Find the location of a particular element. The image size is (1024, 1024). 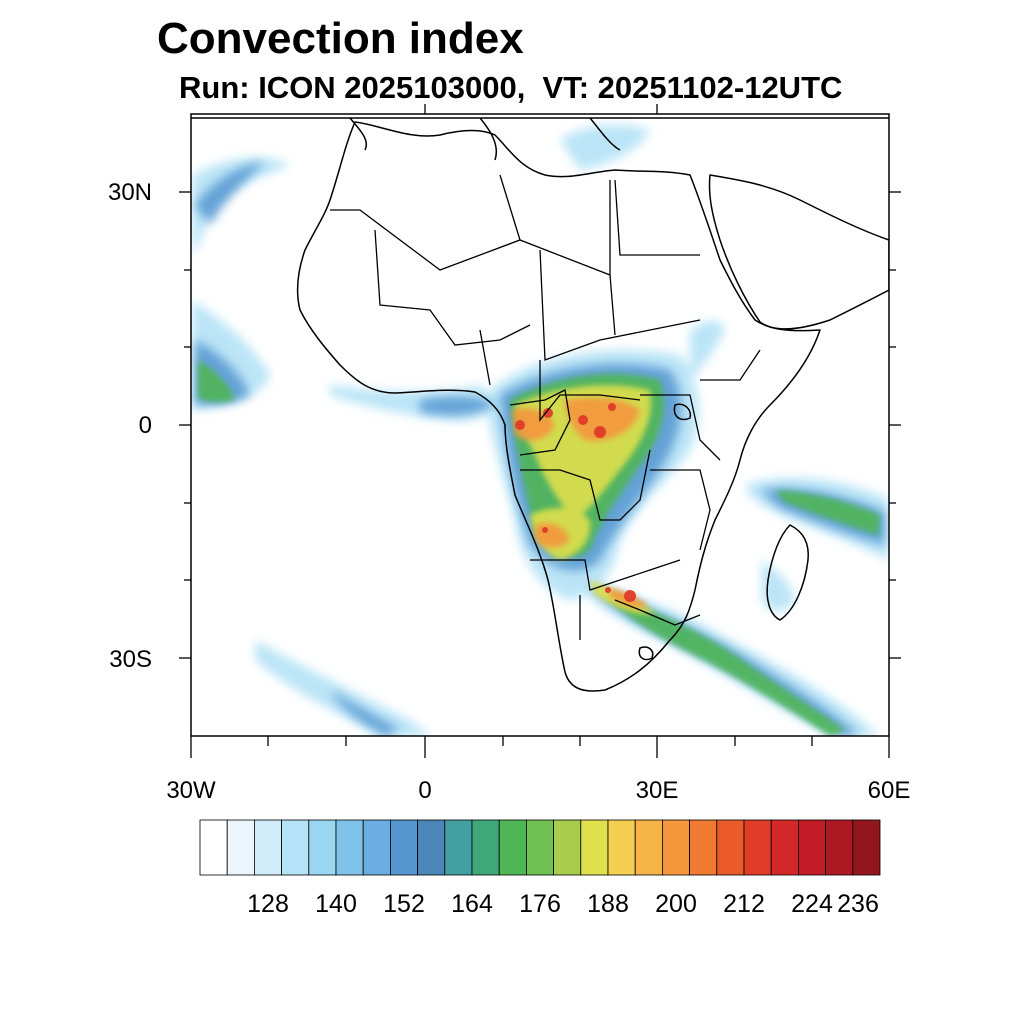

lake-victoria is located at coordinates (682, 412).